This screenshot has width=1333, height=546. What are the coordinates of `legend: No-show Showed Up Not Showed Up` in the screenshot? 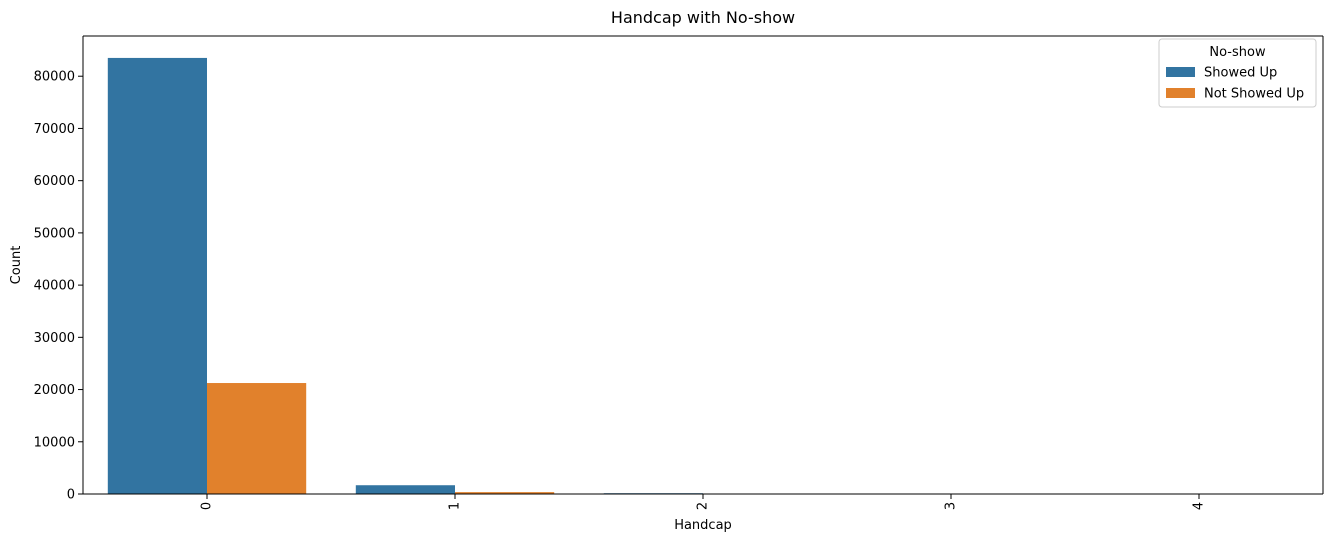 It's located at (1237, 73).